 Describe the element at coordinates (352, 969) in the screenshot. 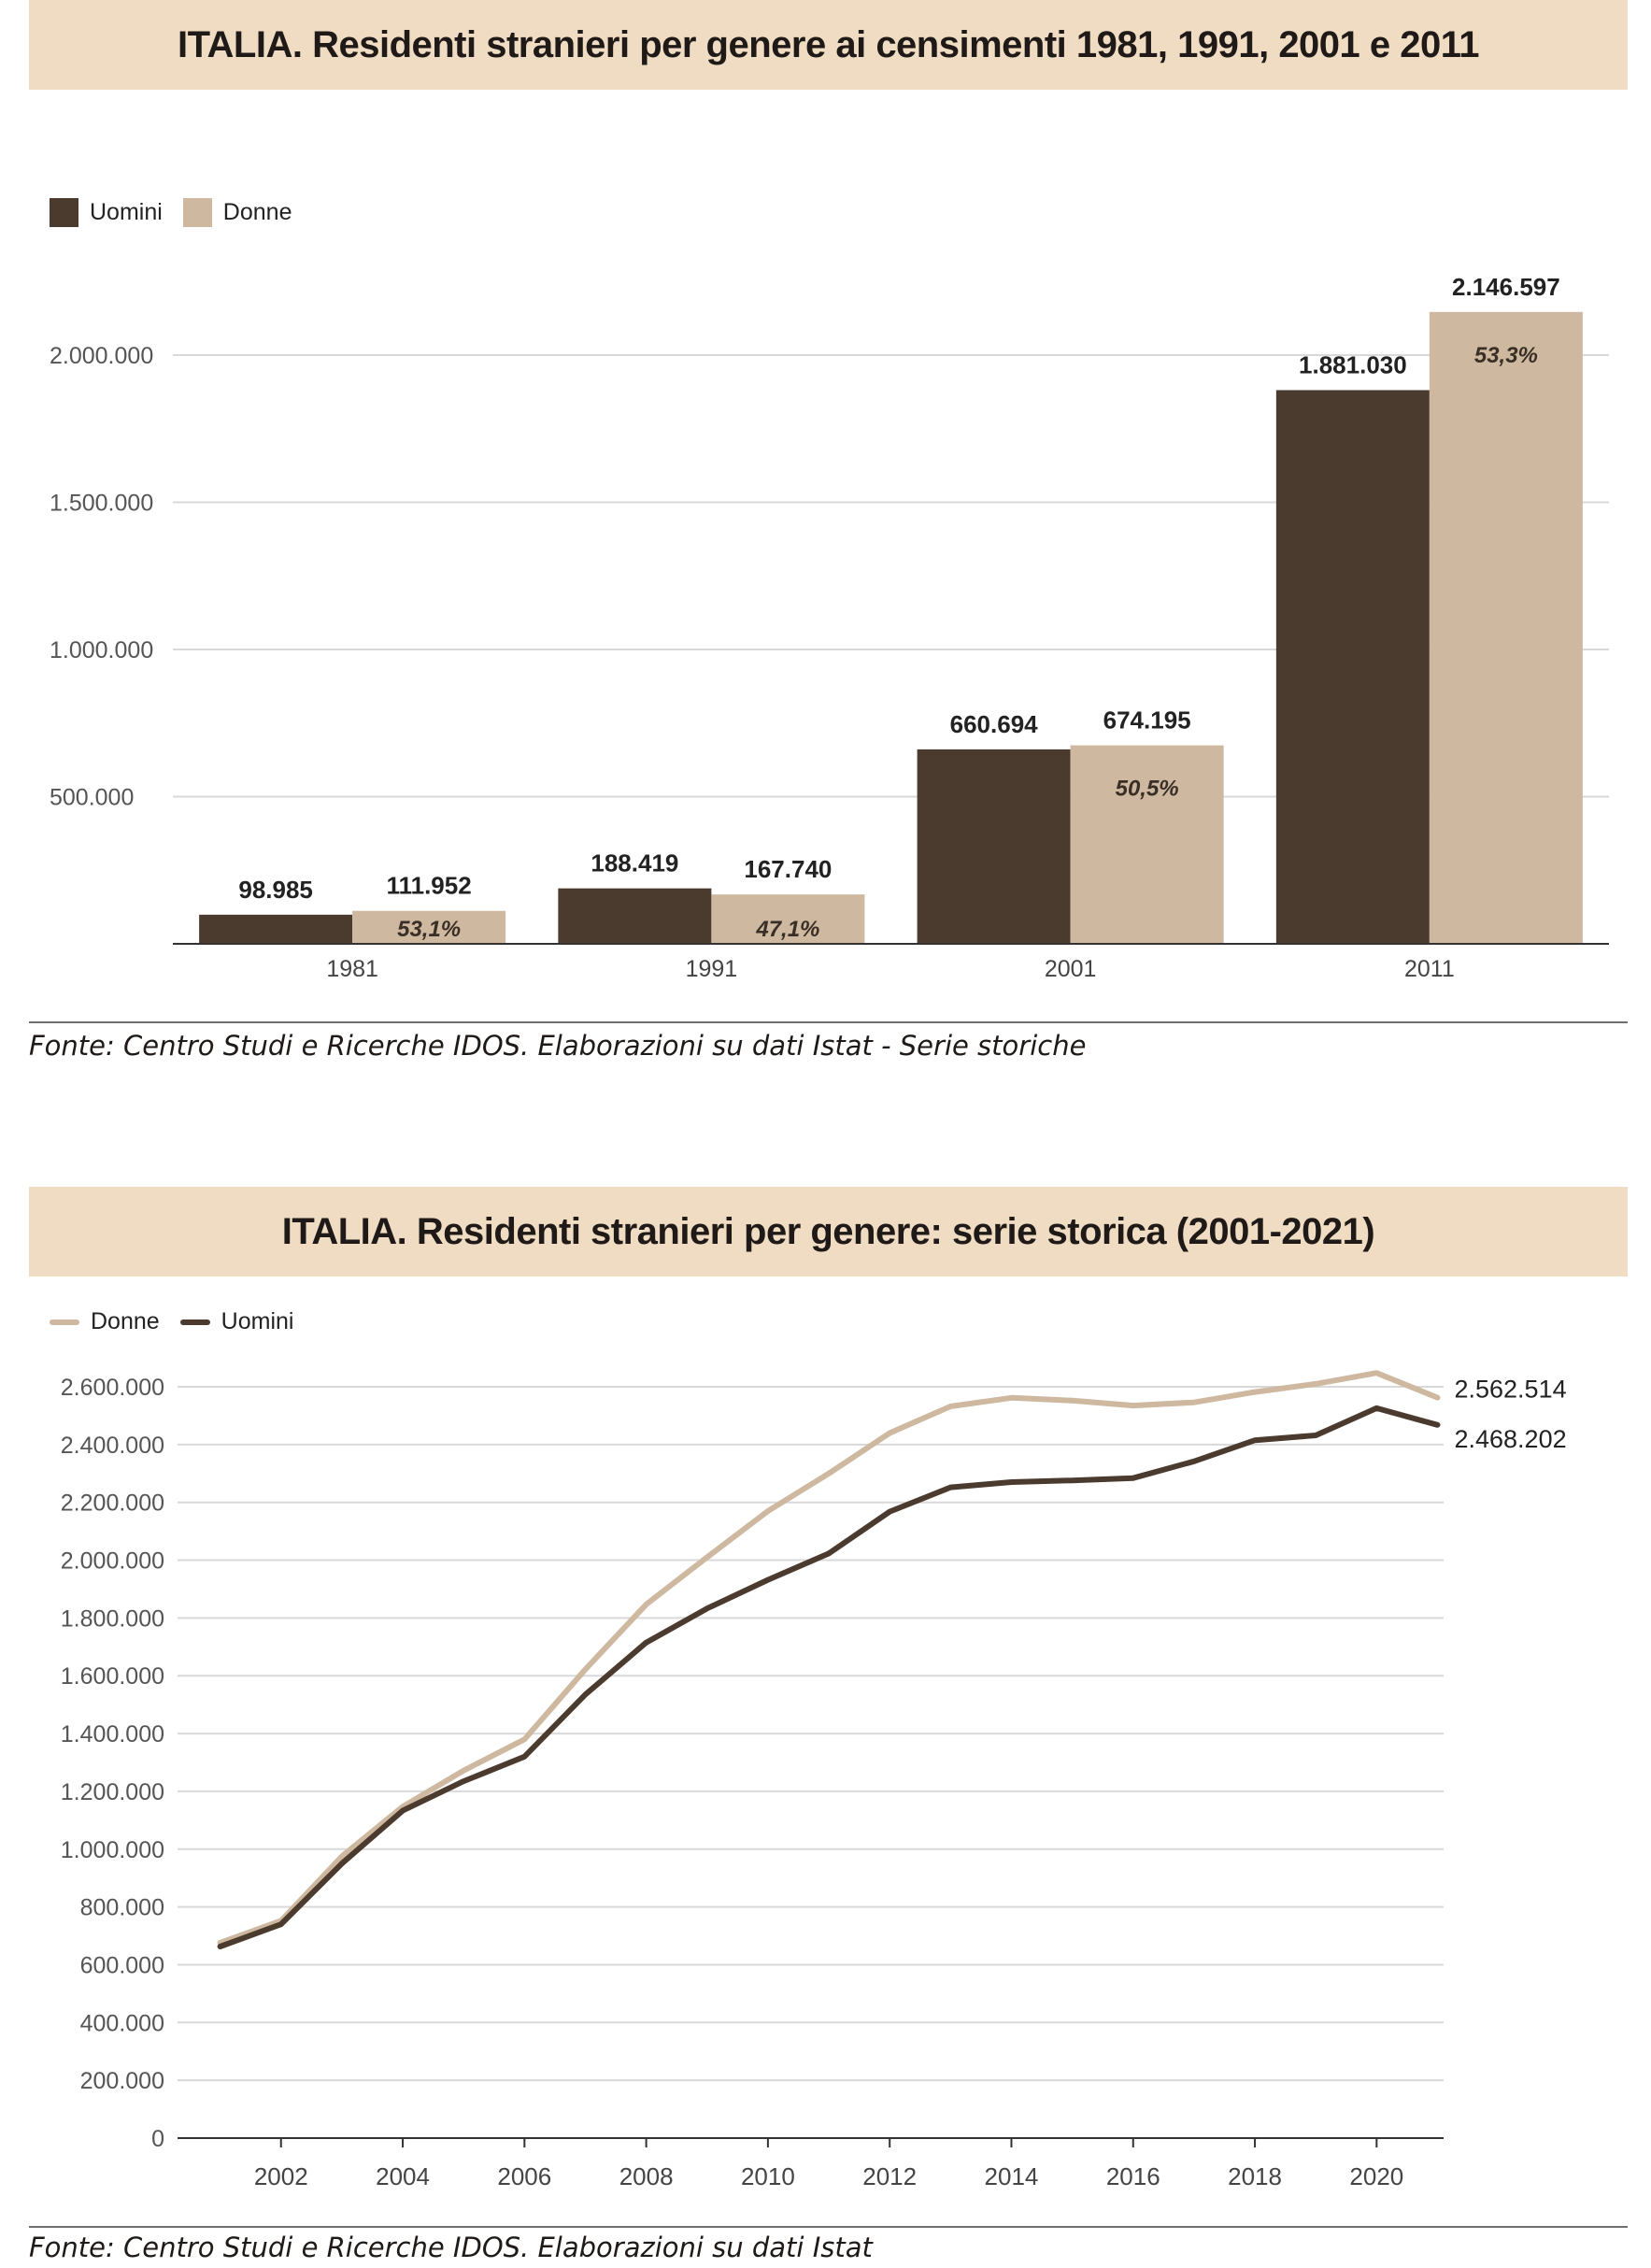

I see `x-tick-label: 1981` at that location.